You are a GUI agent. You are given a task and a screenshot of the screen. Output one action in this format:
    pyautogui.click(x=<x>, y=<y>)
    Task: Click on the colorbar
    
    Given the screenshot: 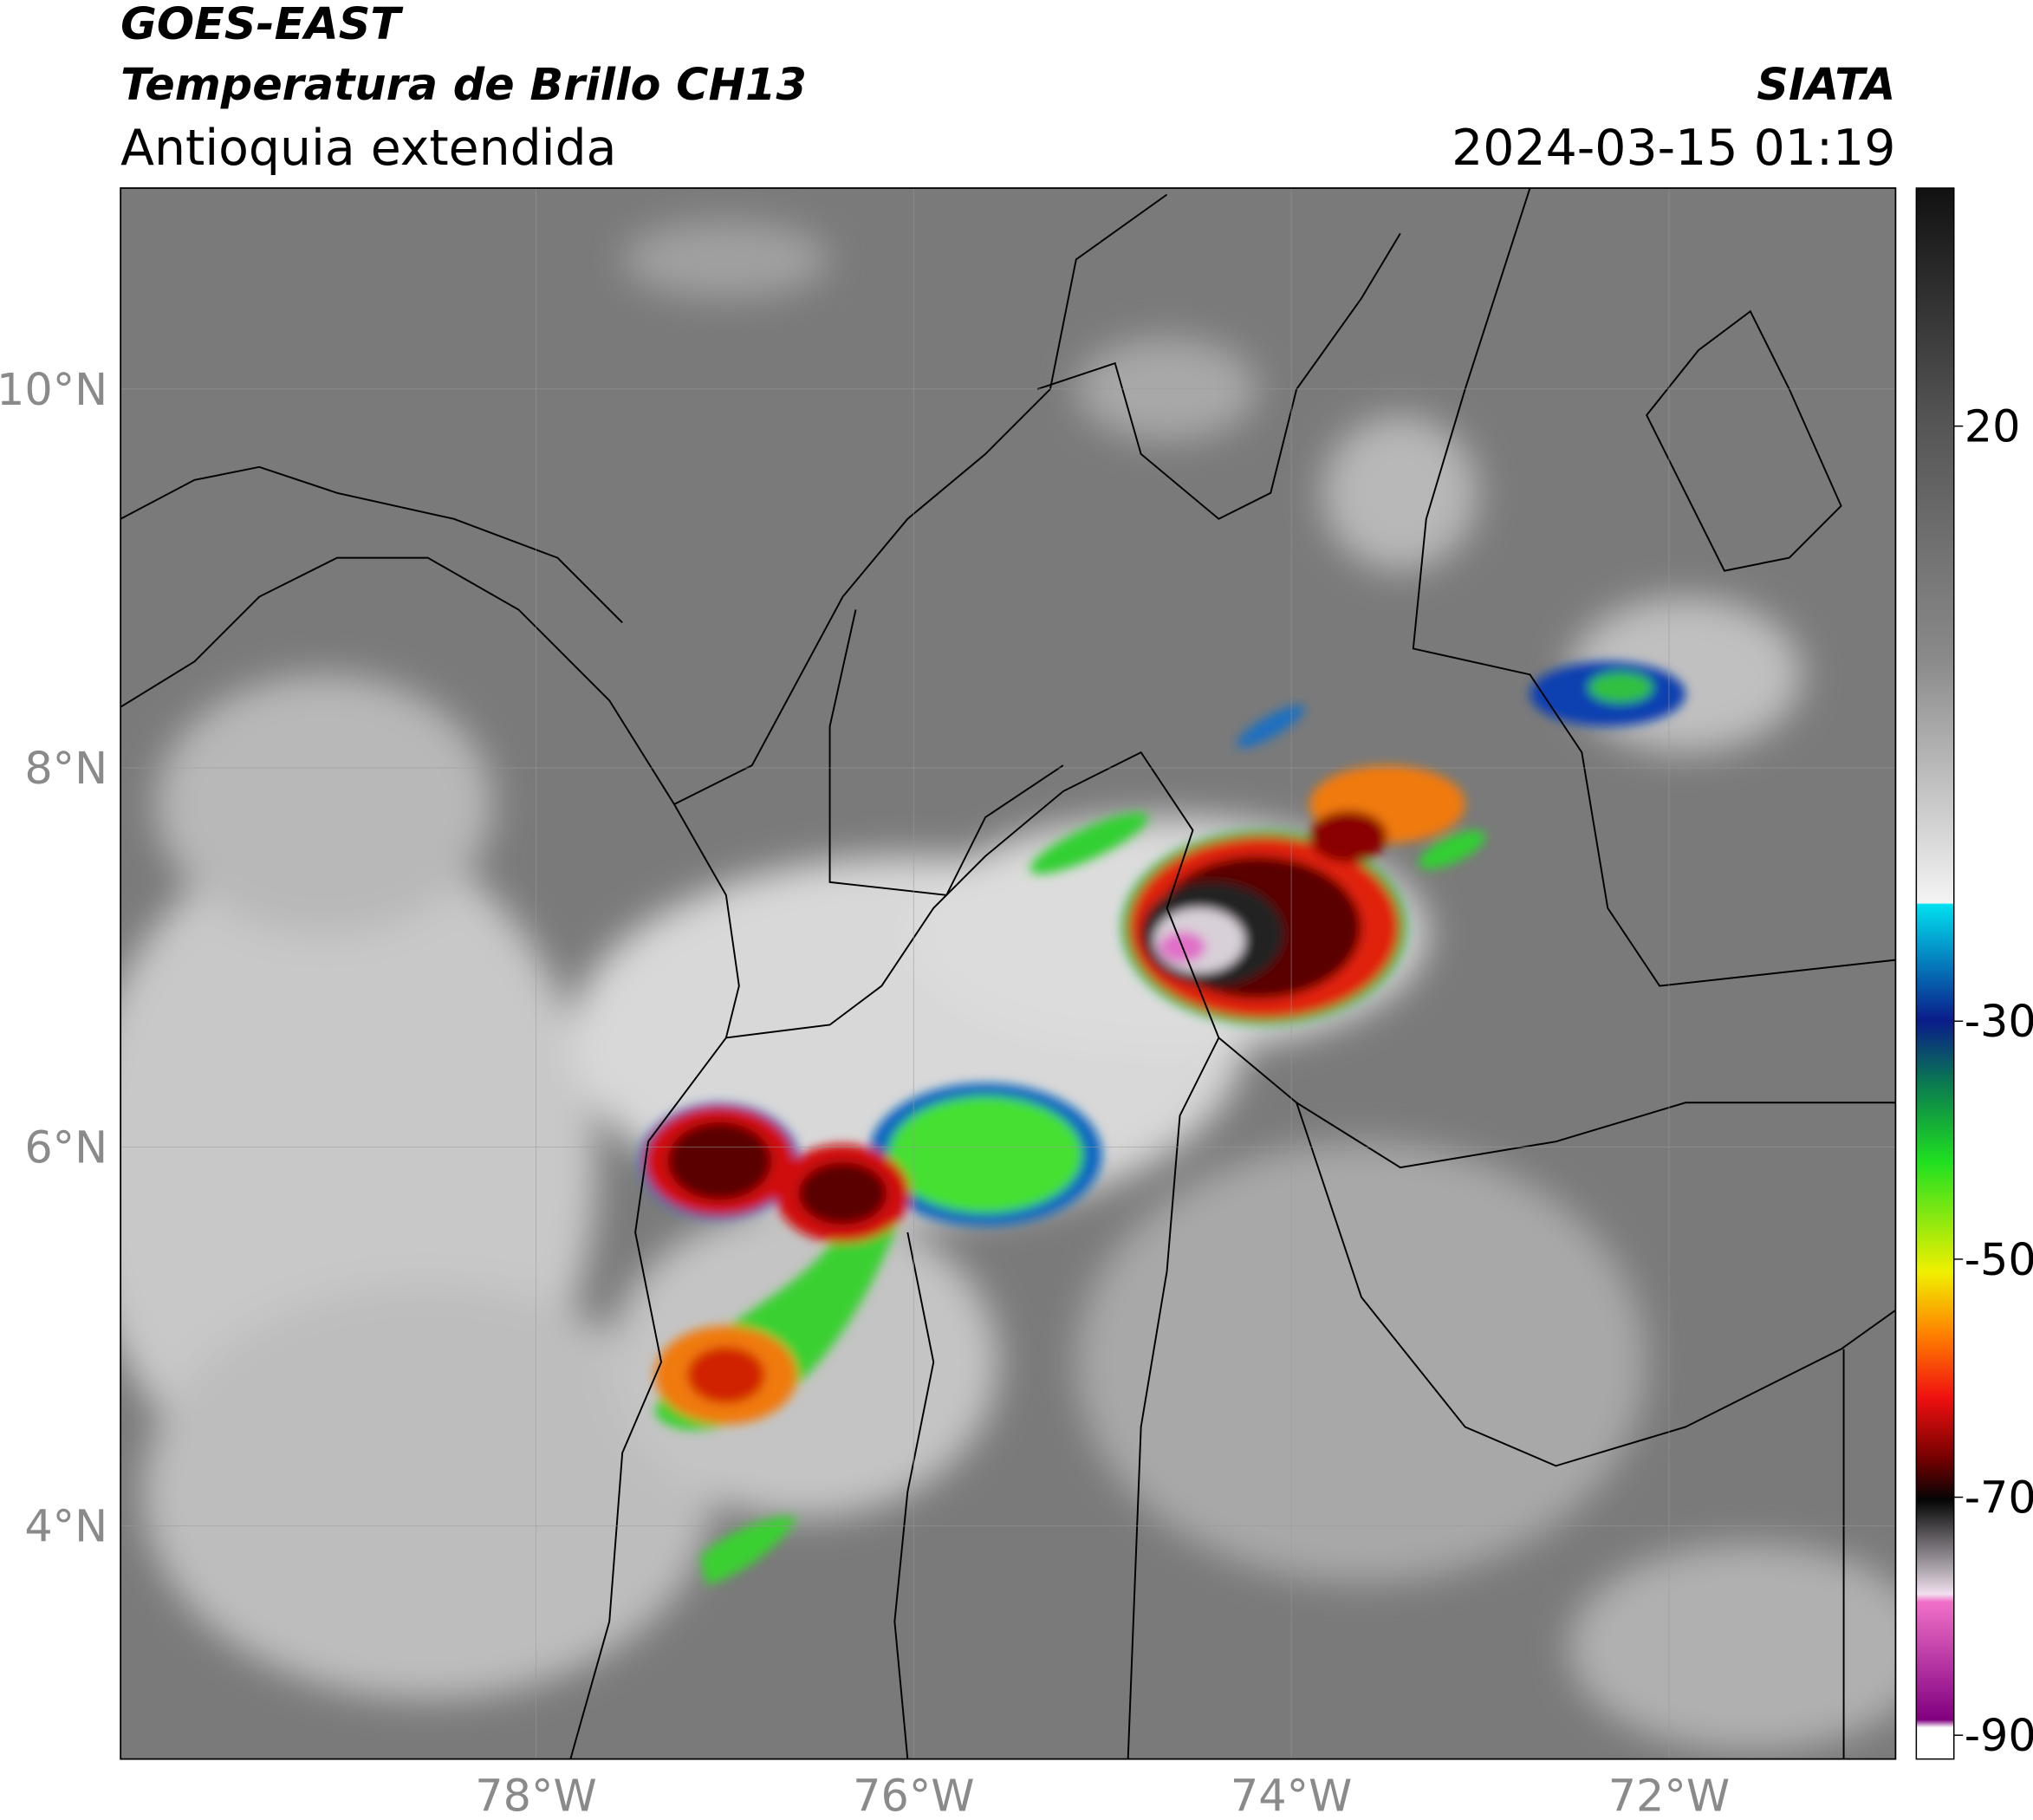 What is the action you would take?
    pyautogui.click(x=1935, y=973)
    